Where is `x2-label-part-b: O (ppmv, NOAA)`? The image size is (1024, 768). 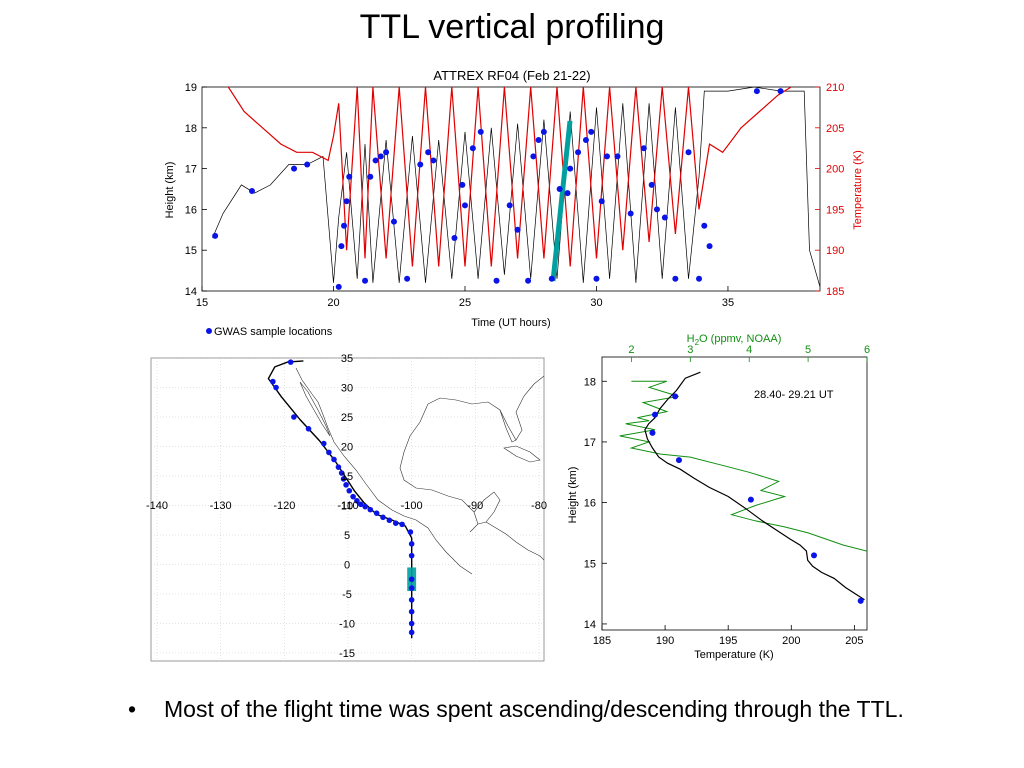 x2-label-part-b: O (ppmv, NOAA) is located at coordinates (740, 339).